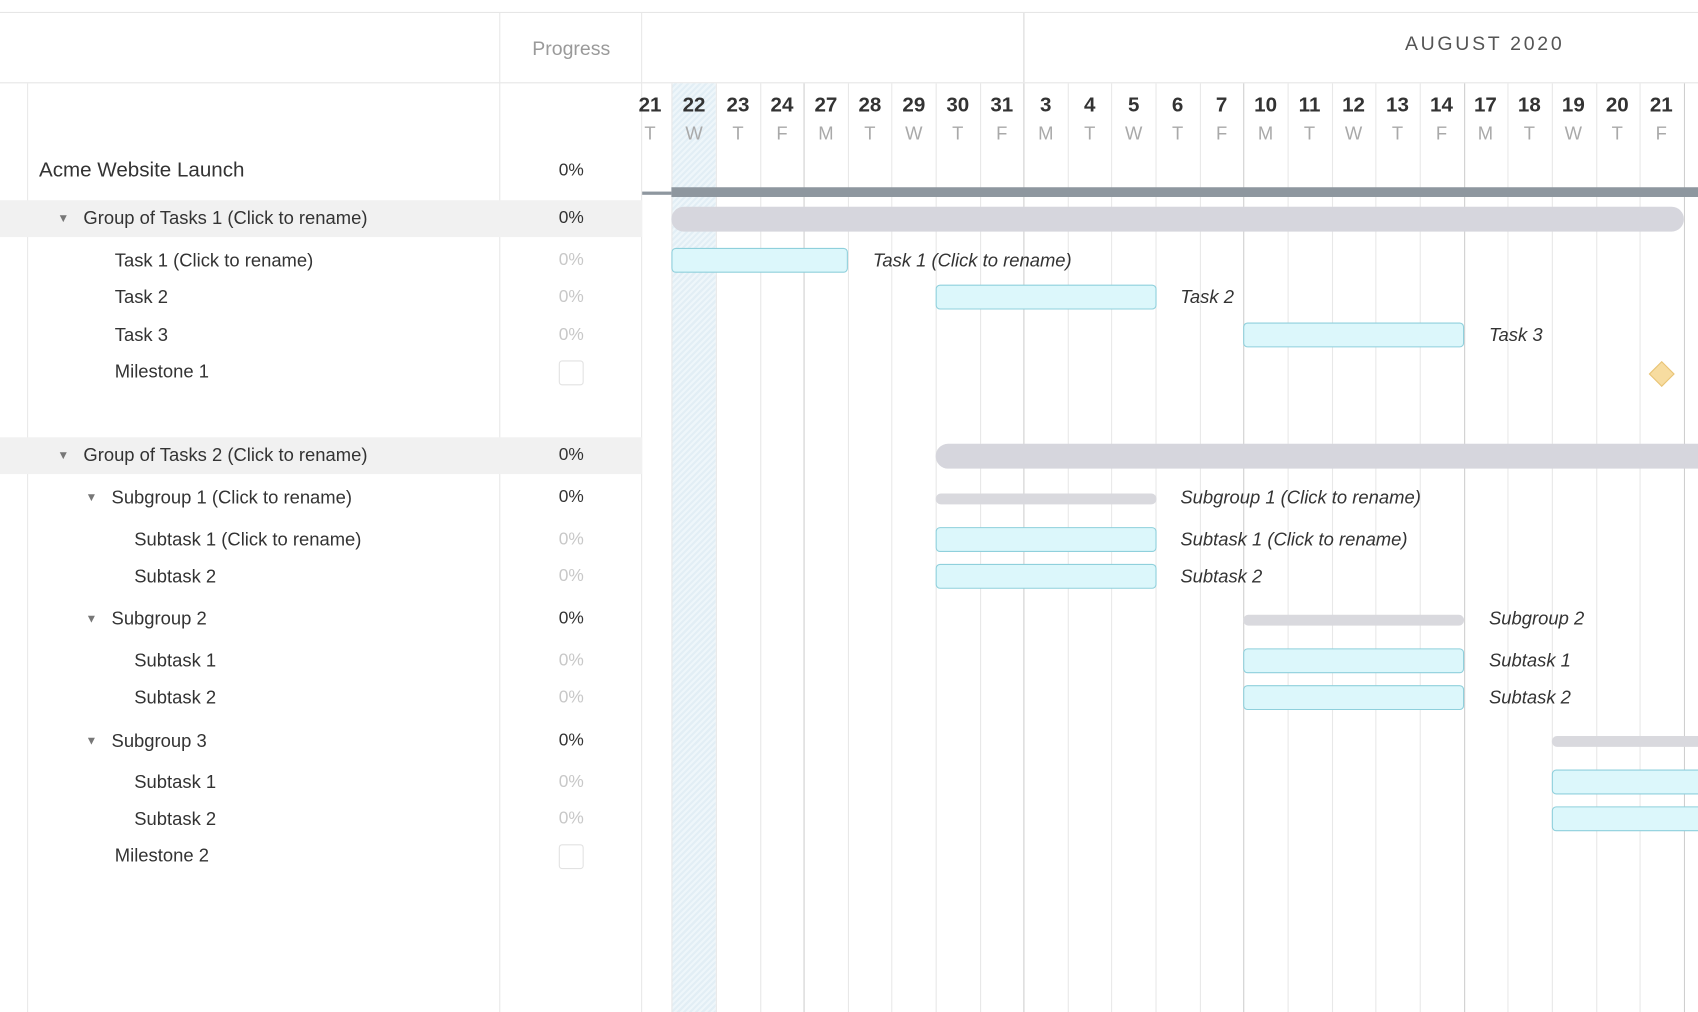 The width and height of the screenshot is (1698, 1012). I want to click on group-row: ▼ Group of Tasks 2 (Click to rename) 0%, so click(321, 456).